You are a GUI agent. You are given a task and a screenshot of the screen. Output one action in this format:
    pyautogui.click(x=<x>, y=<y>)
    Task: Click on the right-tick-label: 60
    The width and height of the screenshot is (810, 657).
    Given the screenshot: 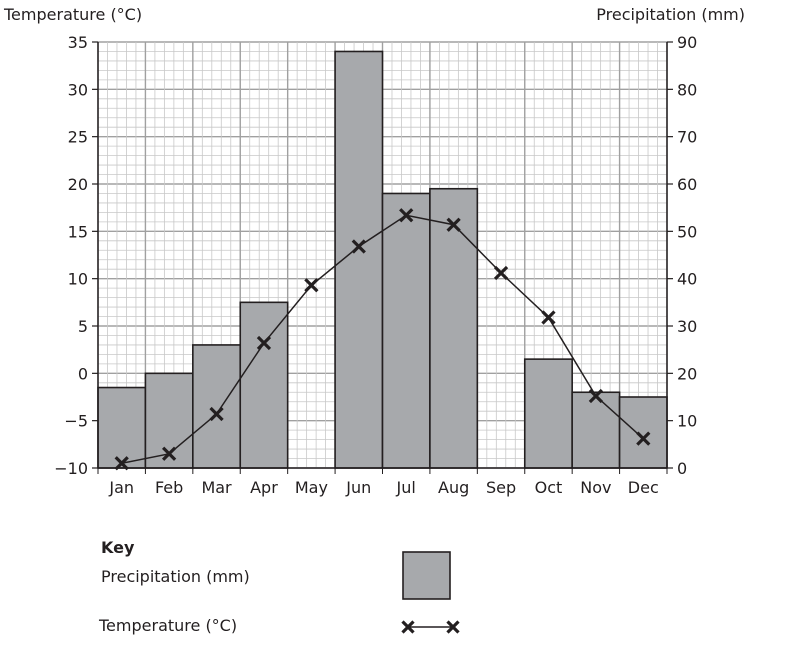 What is the action you would take?
    pyautogui.click(x=687, y=184)
    